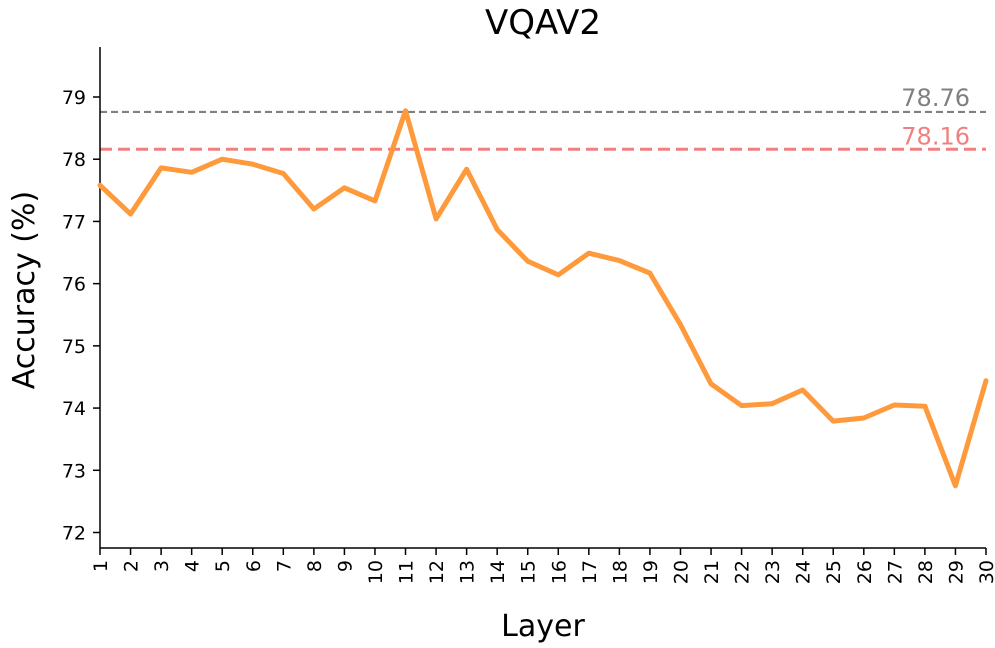 This screenshot has width=995, height=648. I want to click on x-tick-label: 8, so click(315, 566).